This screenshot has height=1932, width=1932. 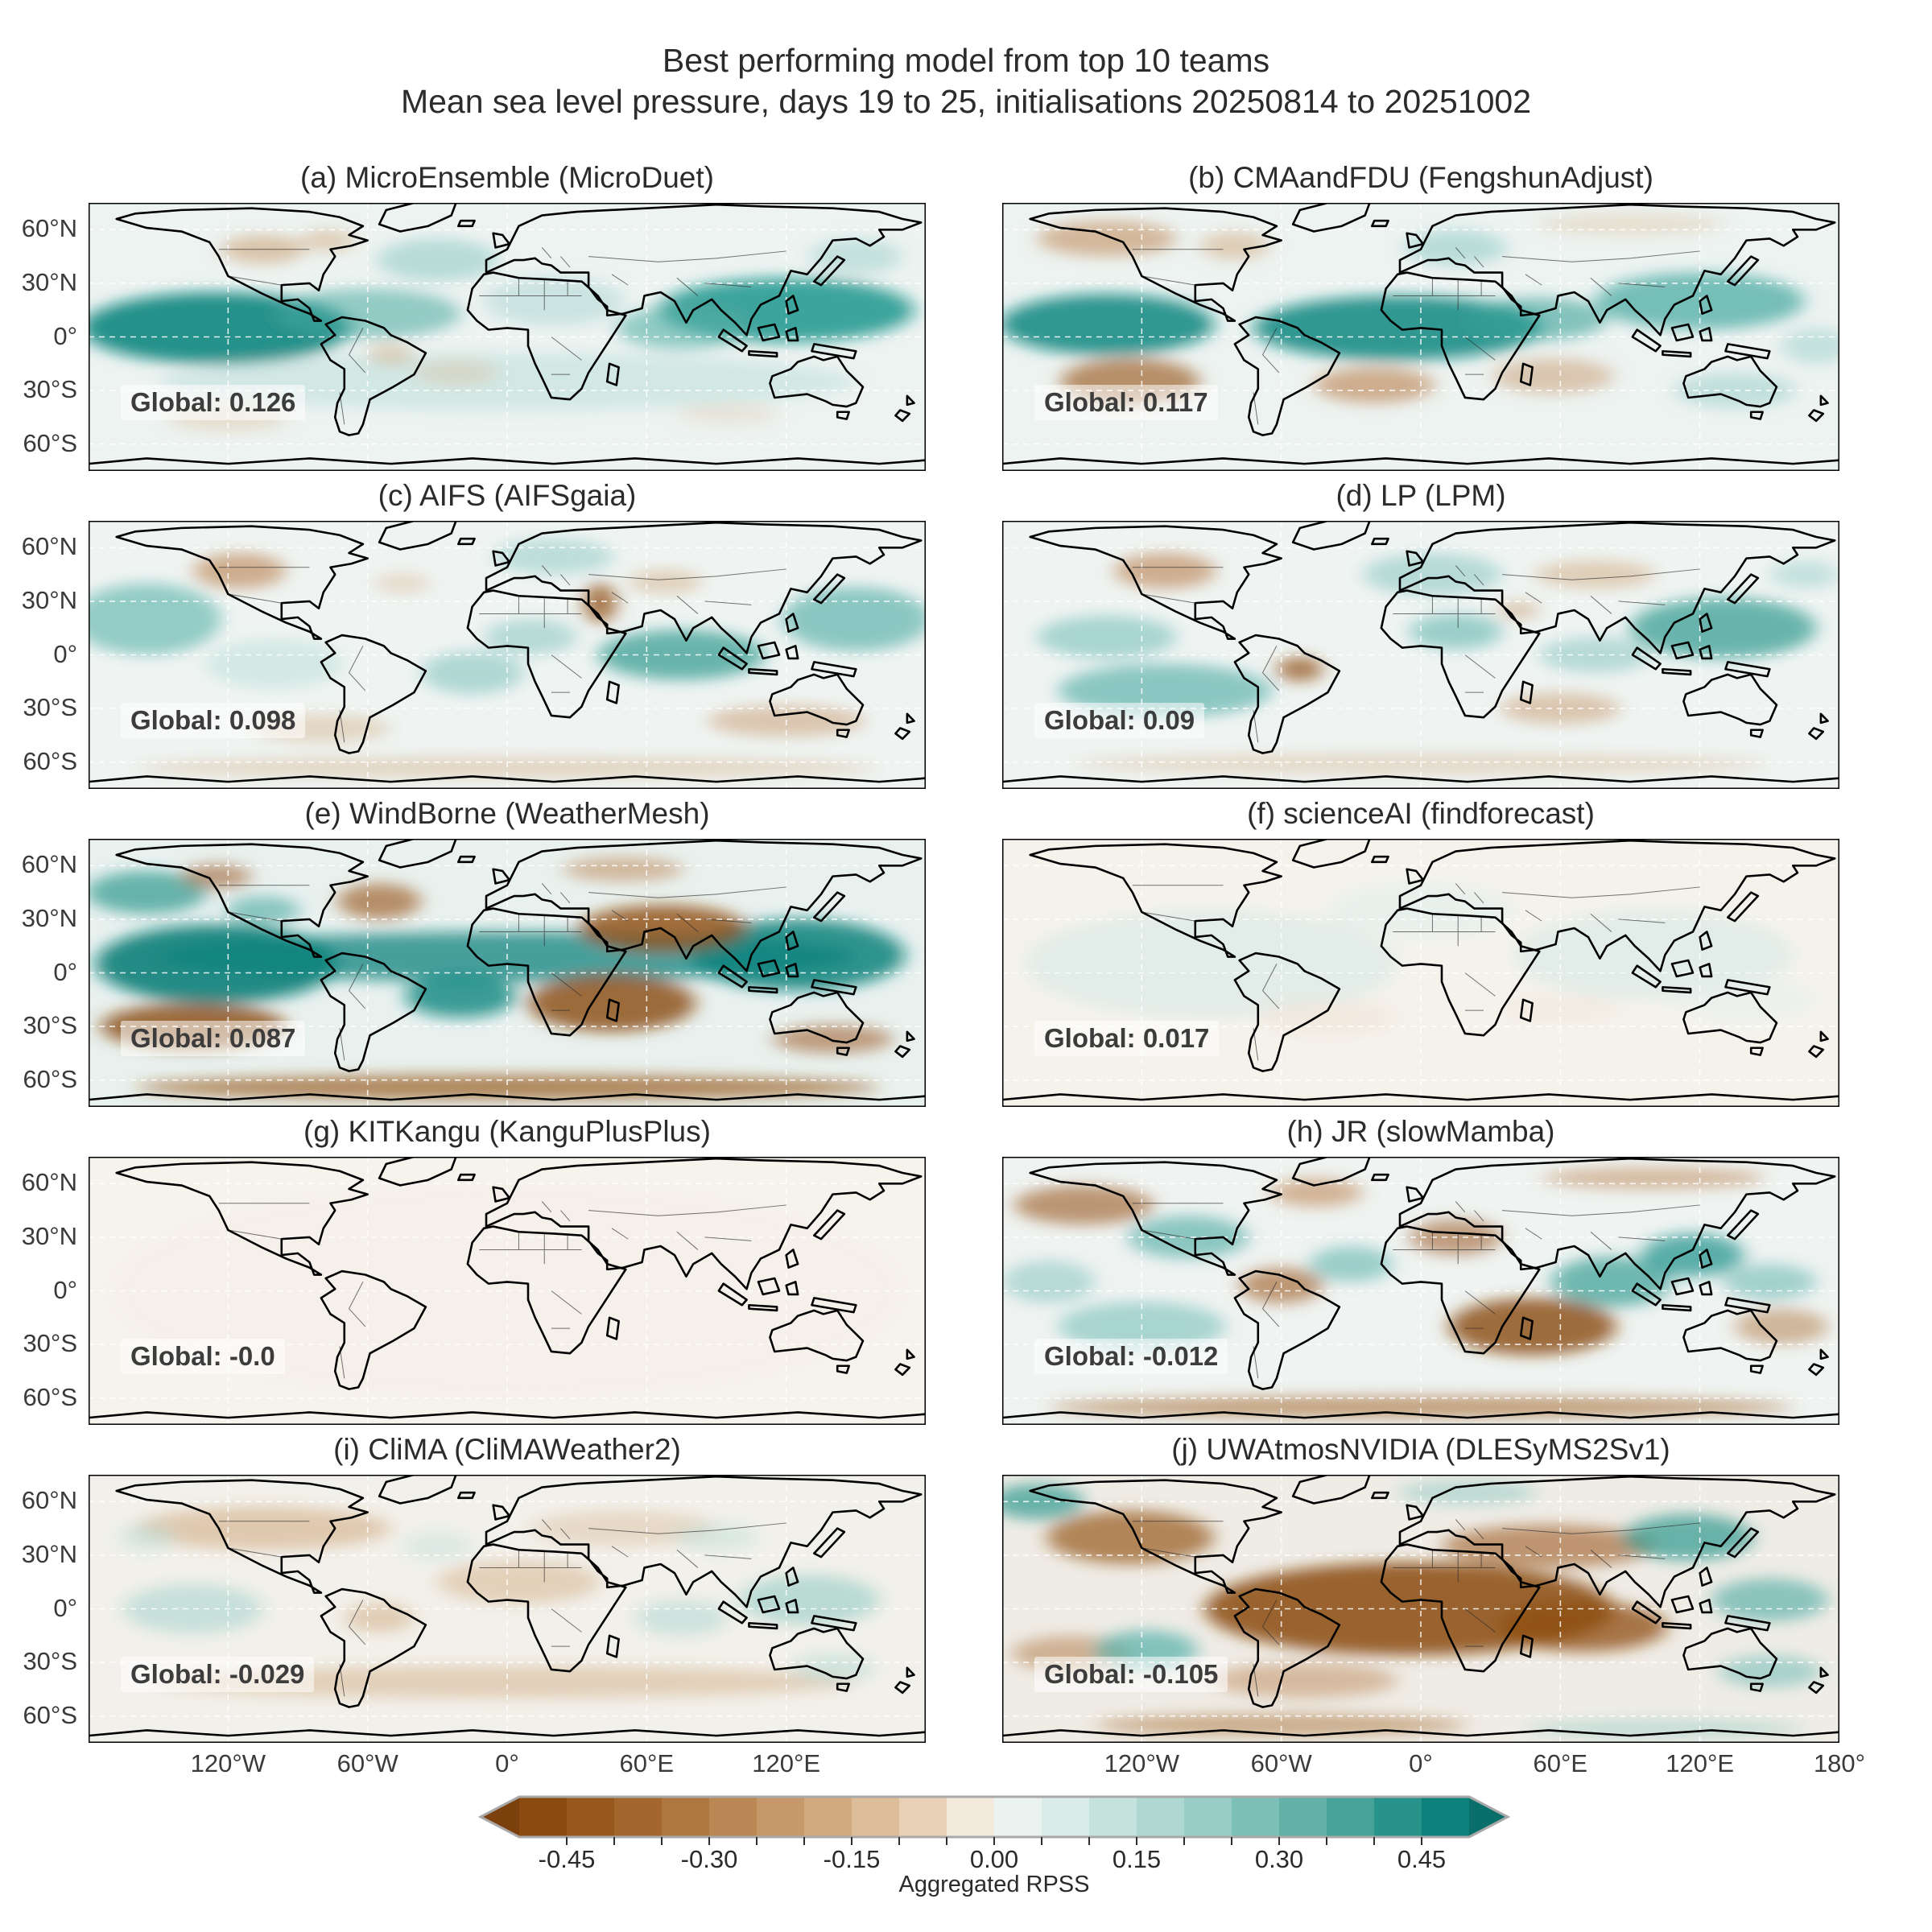 I want to click on panel-title: (d) LP (LPM), so click(x=1420, y=495).